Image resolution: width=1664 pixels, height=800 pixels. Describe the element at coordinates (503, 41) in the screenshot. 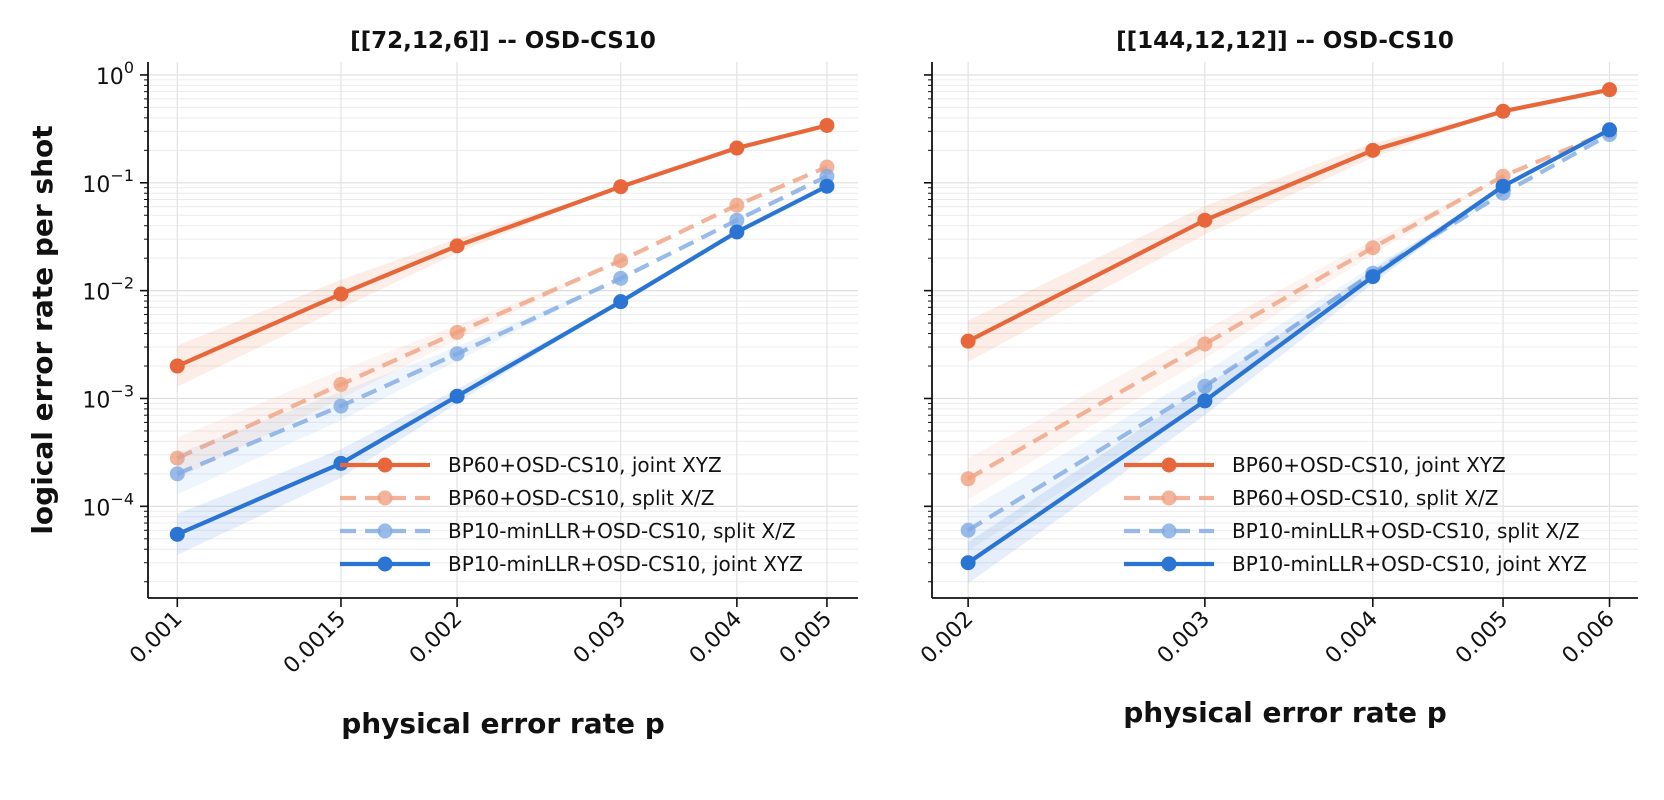

I see `chart-title: [[72,12,6]] -- OSD-CS10` at that location.